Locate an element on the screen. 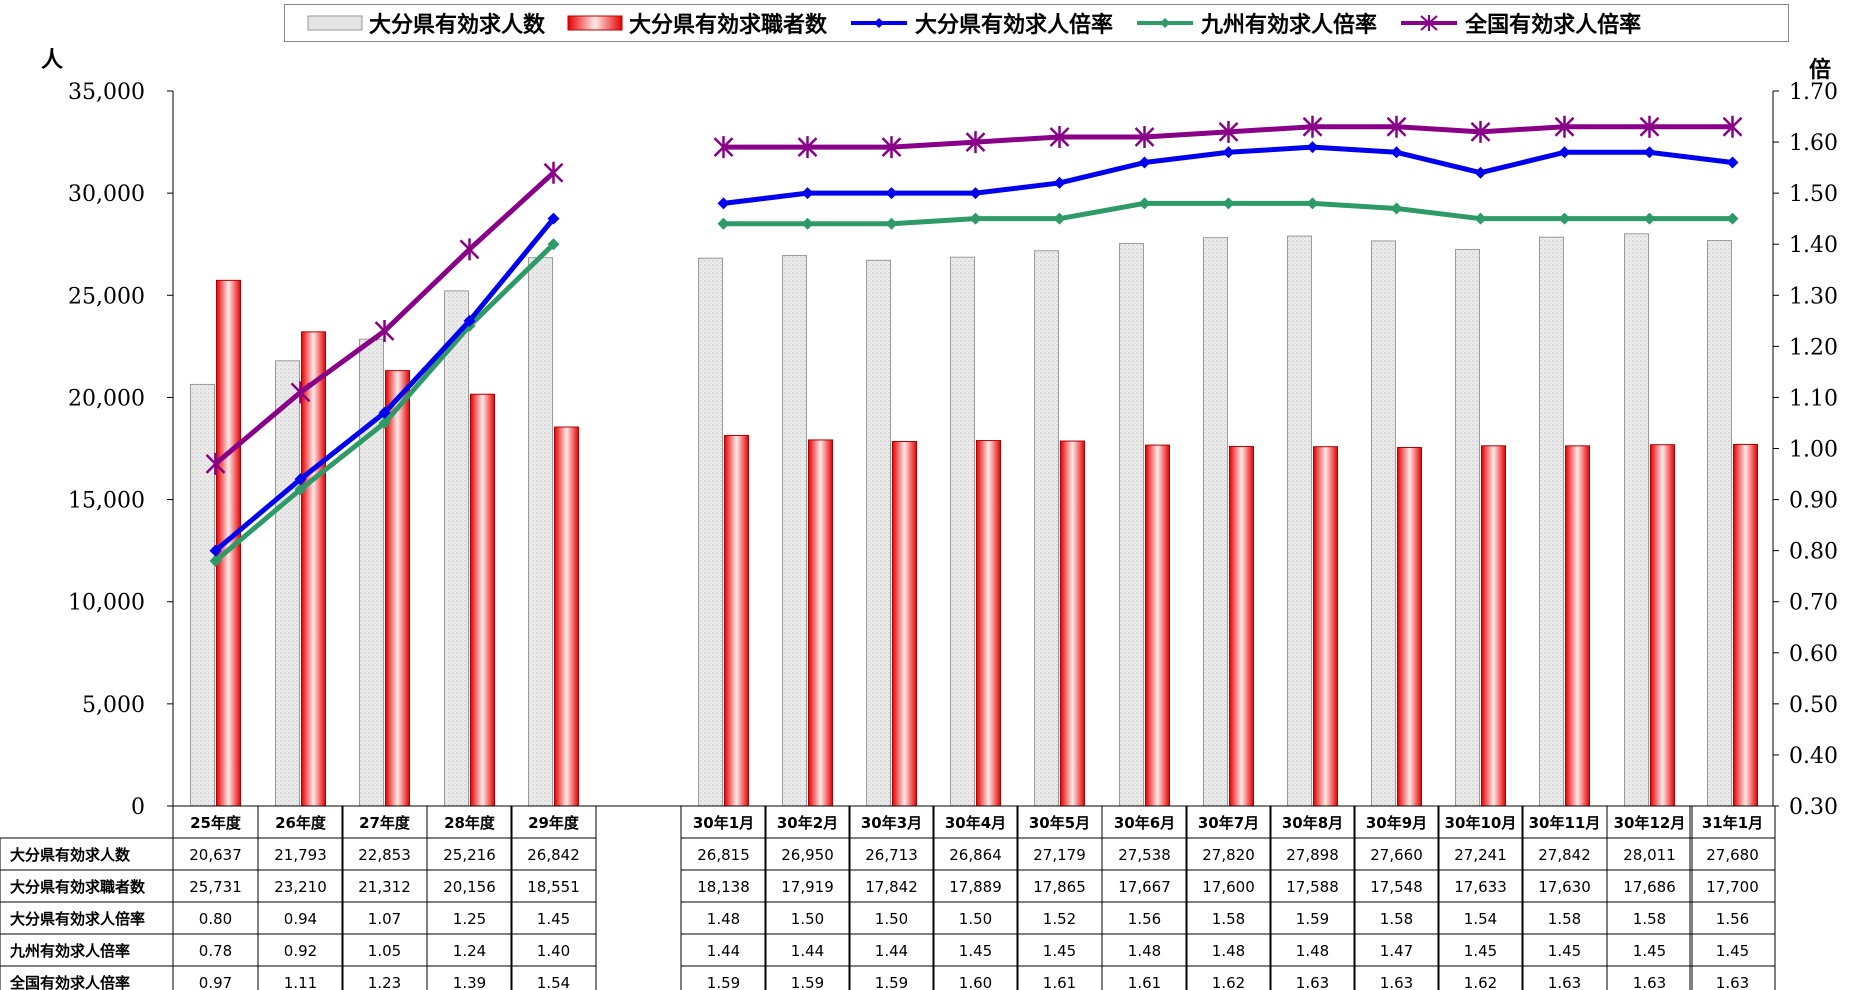 This screenshot has height=990, width=1849. table-value: 25,216 is located at coordinates (469, 855).